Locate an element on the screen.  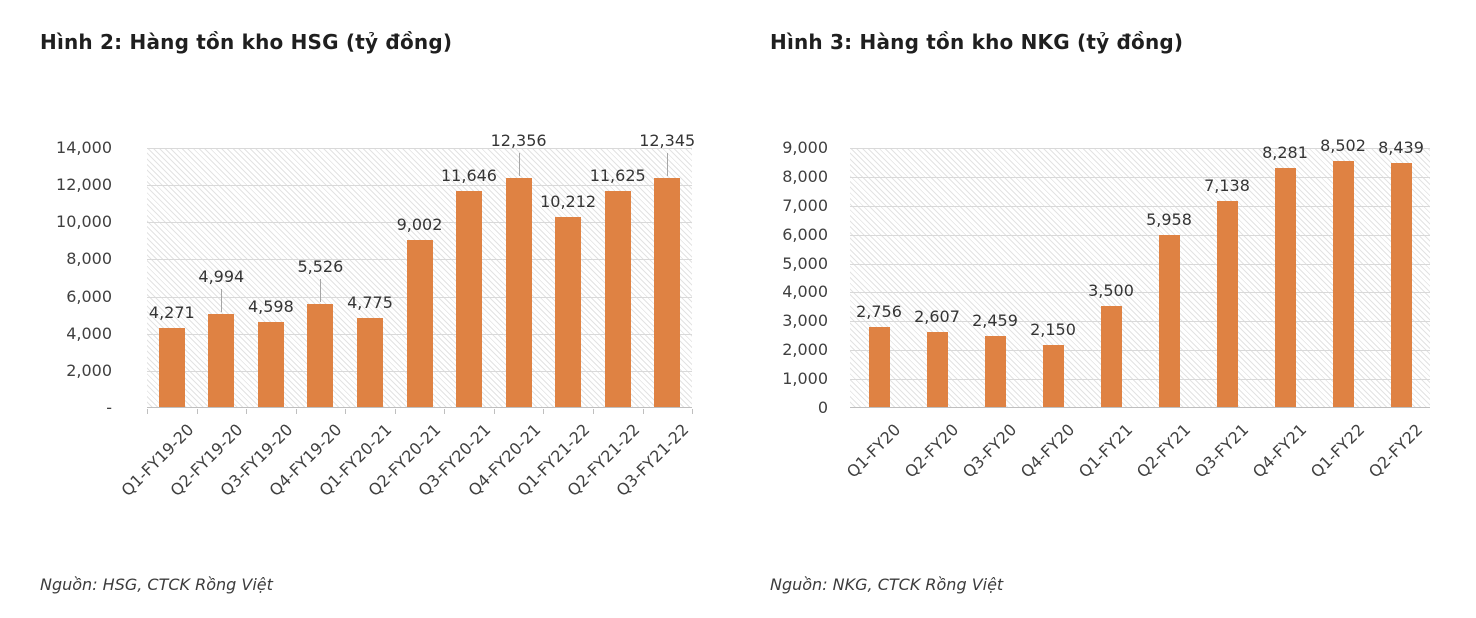
x-axis-category-label: Q3-FY20 is located at coordinates (989, 451).